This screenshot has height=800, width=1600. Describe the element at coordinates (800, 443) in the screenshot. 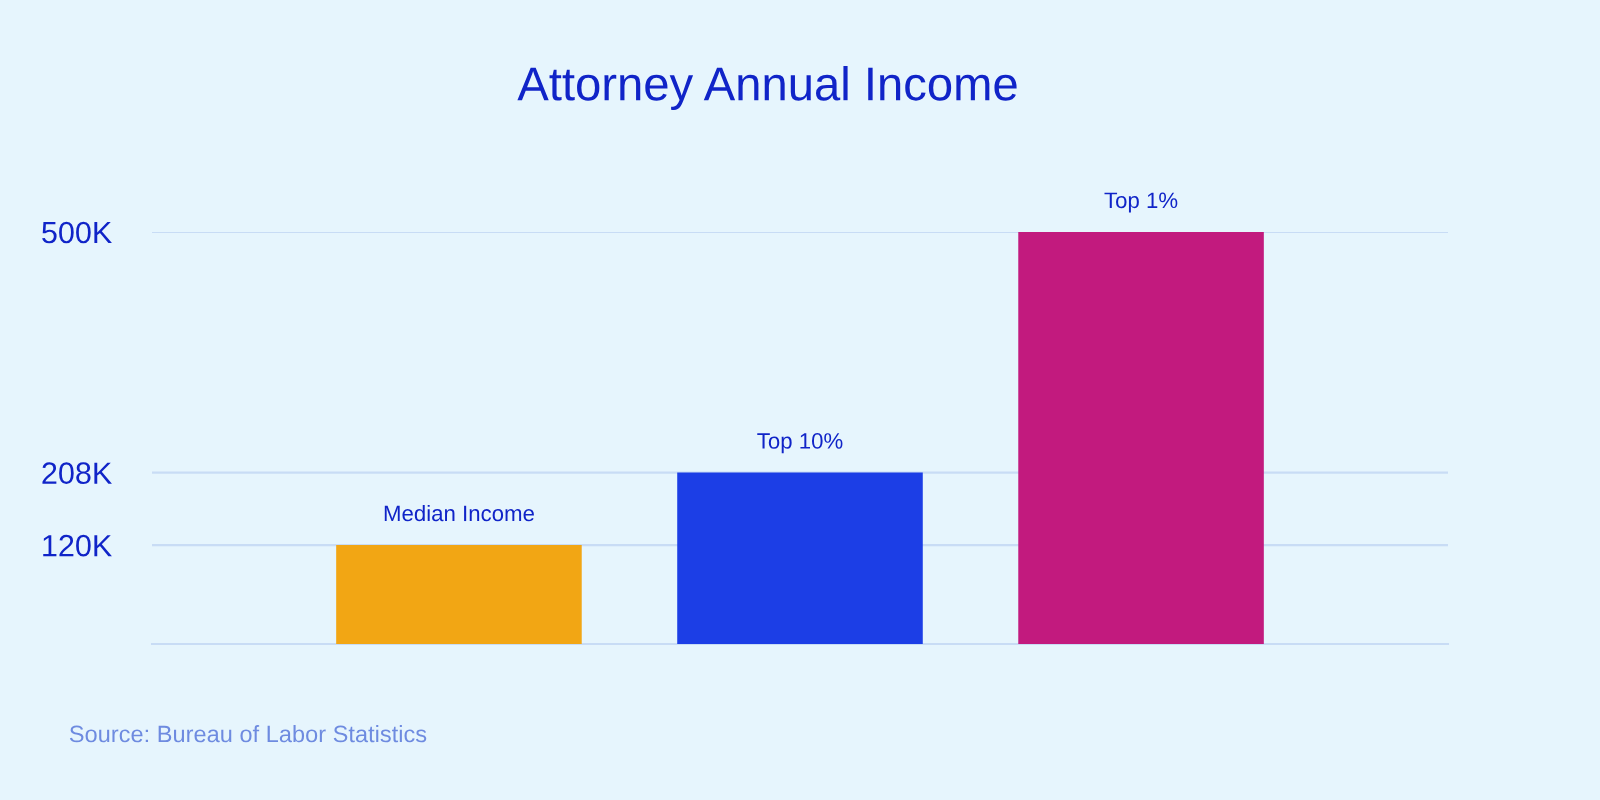

I see `x-tick-label: Top 10%` at that location.